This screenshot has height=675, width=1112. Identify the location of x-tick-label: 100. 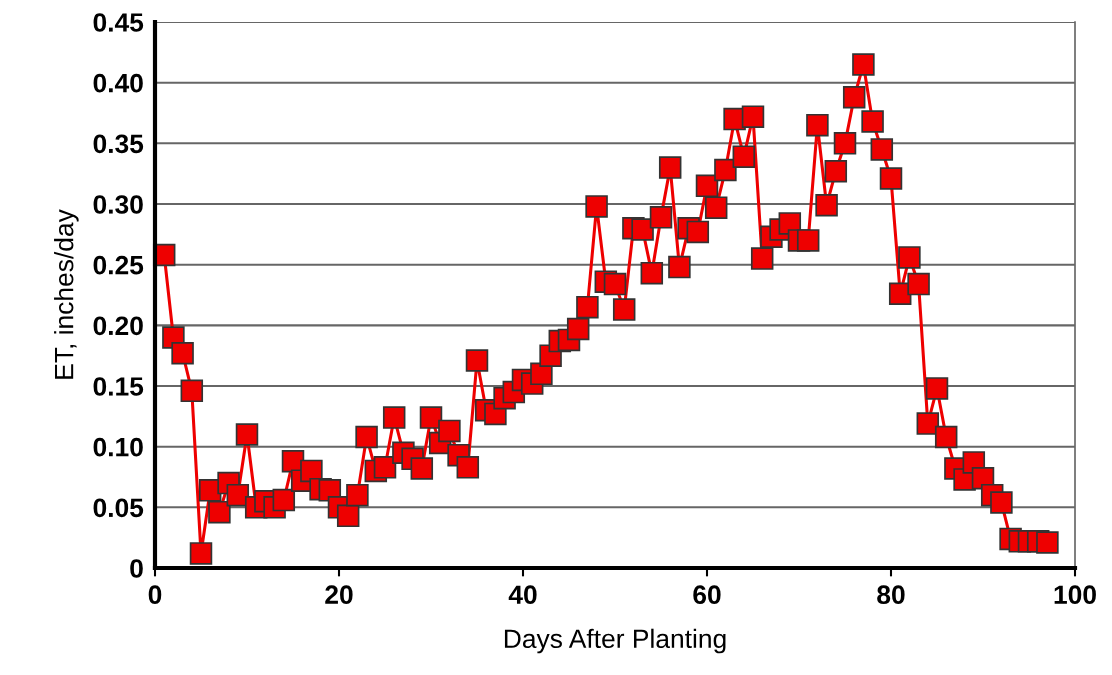
(1075, 595).